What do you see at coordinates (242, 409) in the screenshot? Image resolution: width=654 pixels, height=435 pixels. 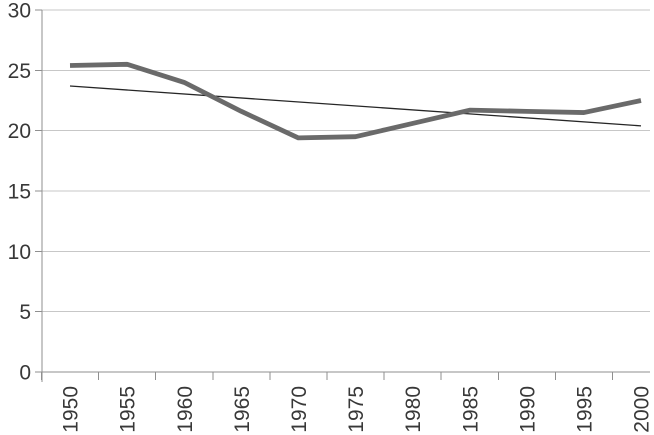 I see `x-axis-label: 1965` at bounding box center [242, 409].